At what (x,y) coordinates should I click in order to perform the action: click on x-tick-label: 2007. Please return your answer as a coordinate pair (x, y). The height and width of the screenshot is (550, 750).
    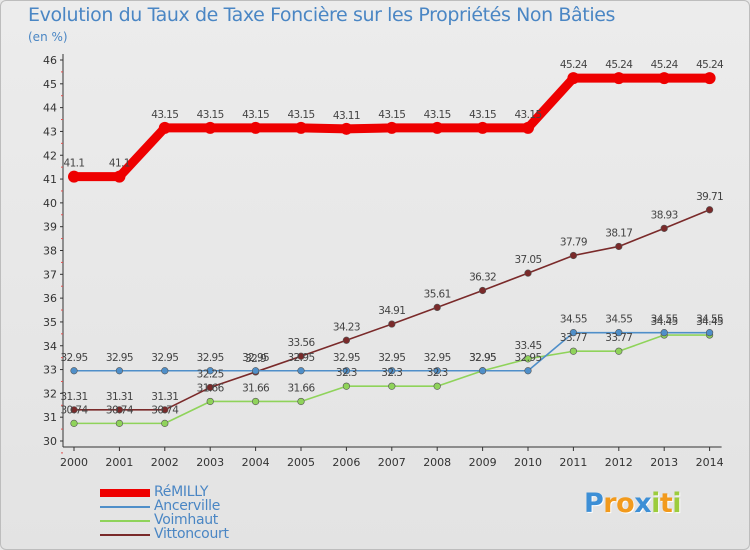
    Looking at the image, I should click on (392, 462).